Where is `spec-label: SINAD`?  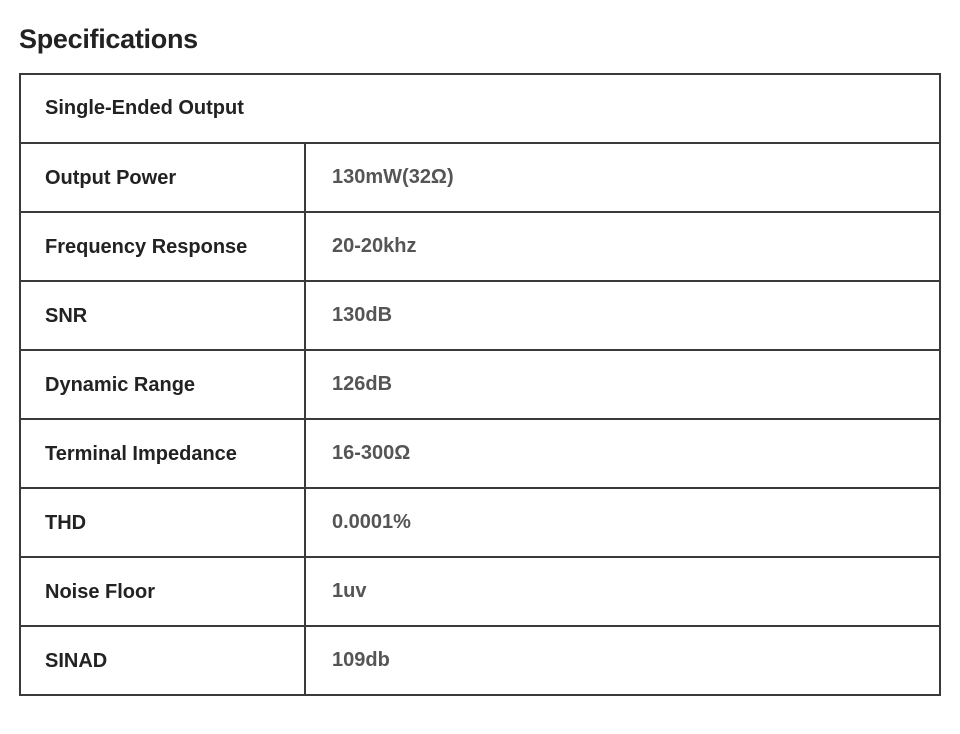
spec-label: SINAD is located at coordinates (162, 660).